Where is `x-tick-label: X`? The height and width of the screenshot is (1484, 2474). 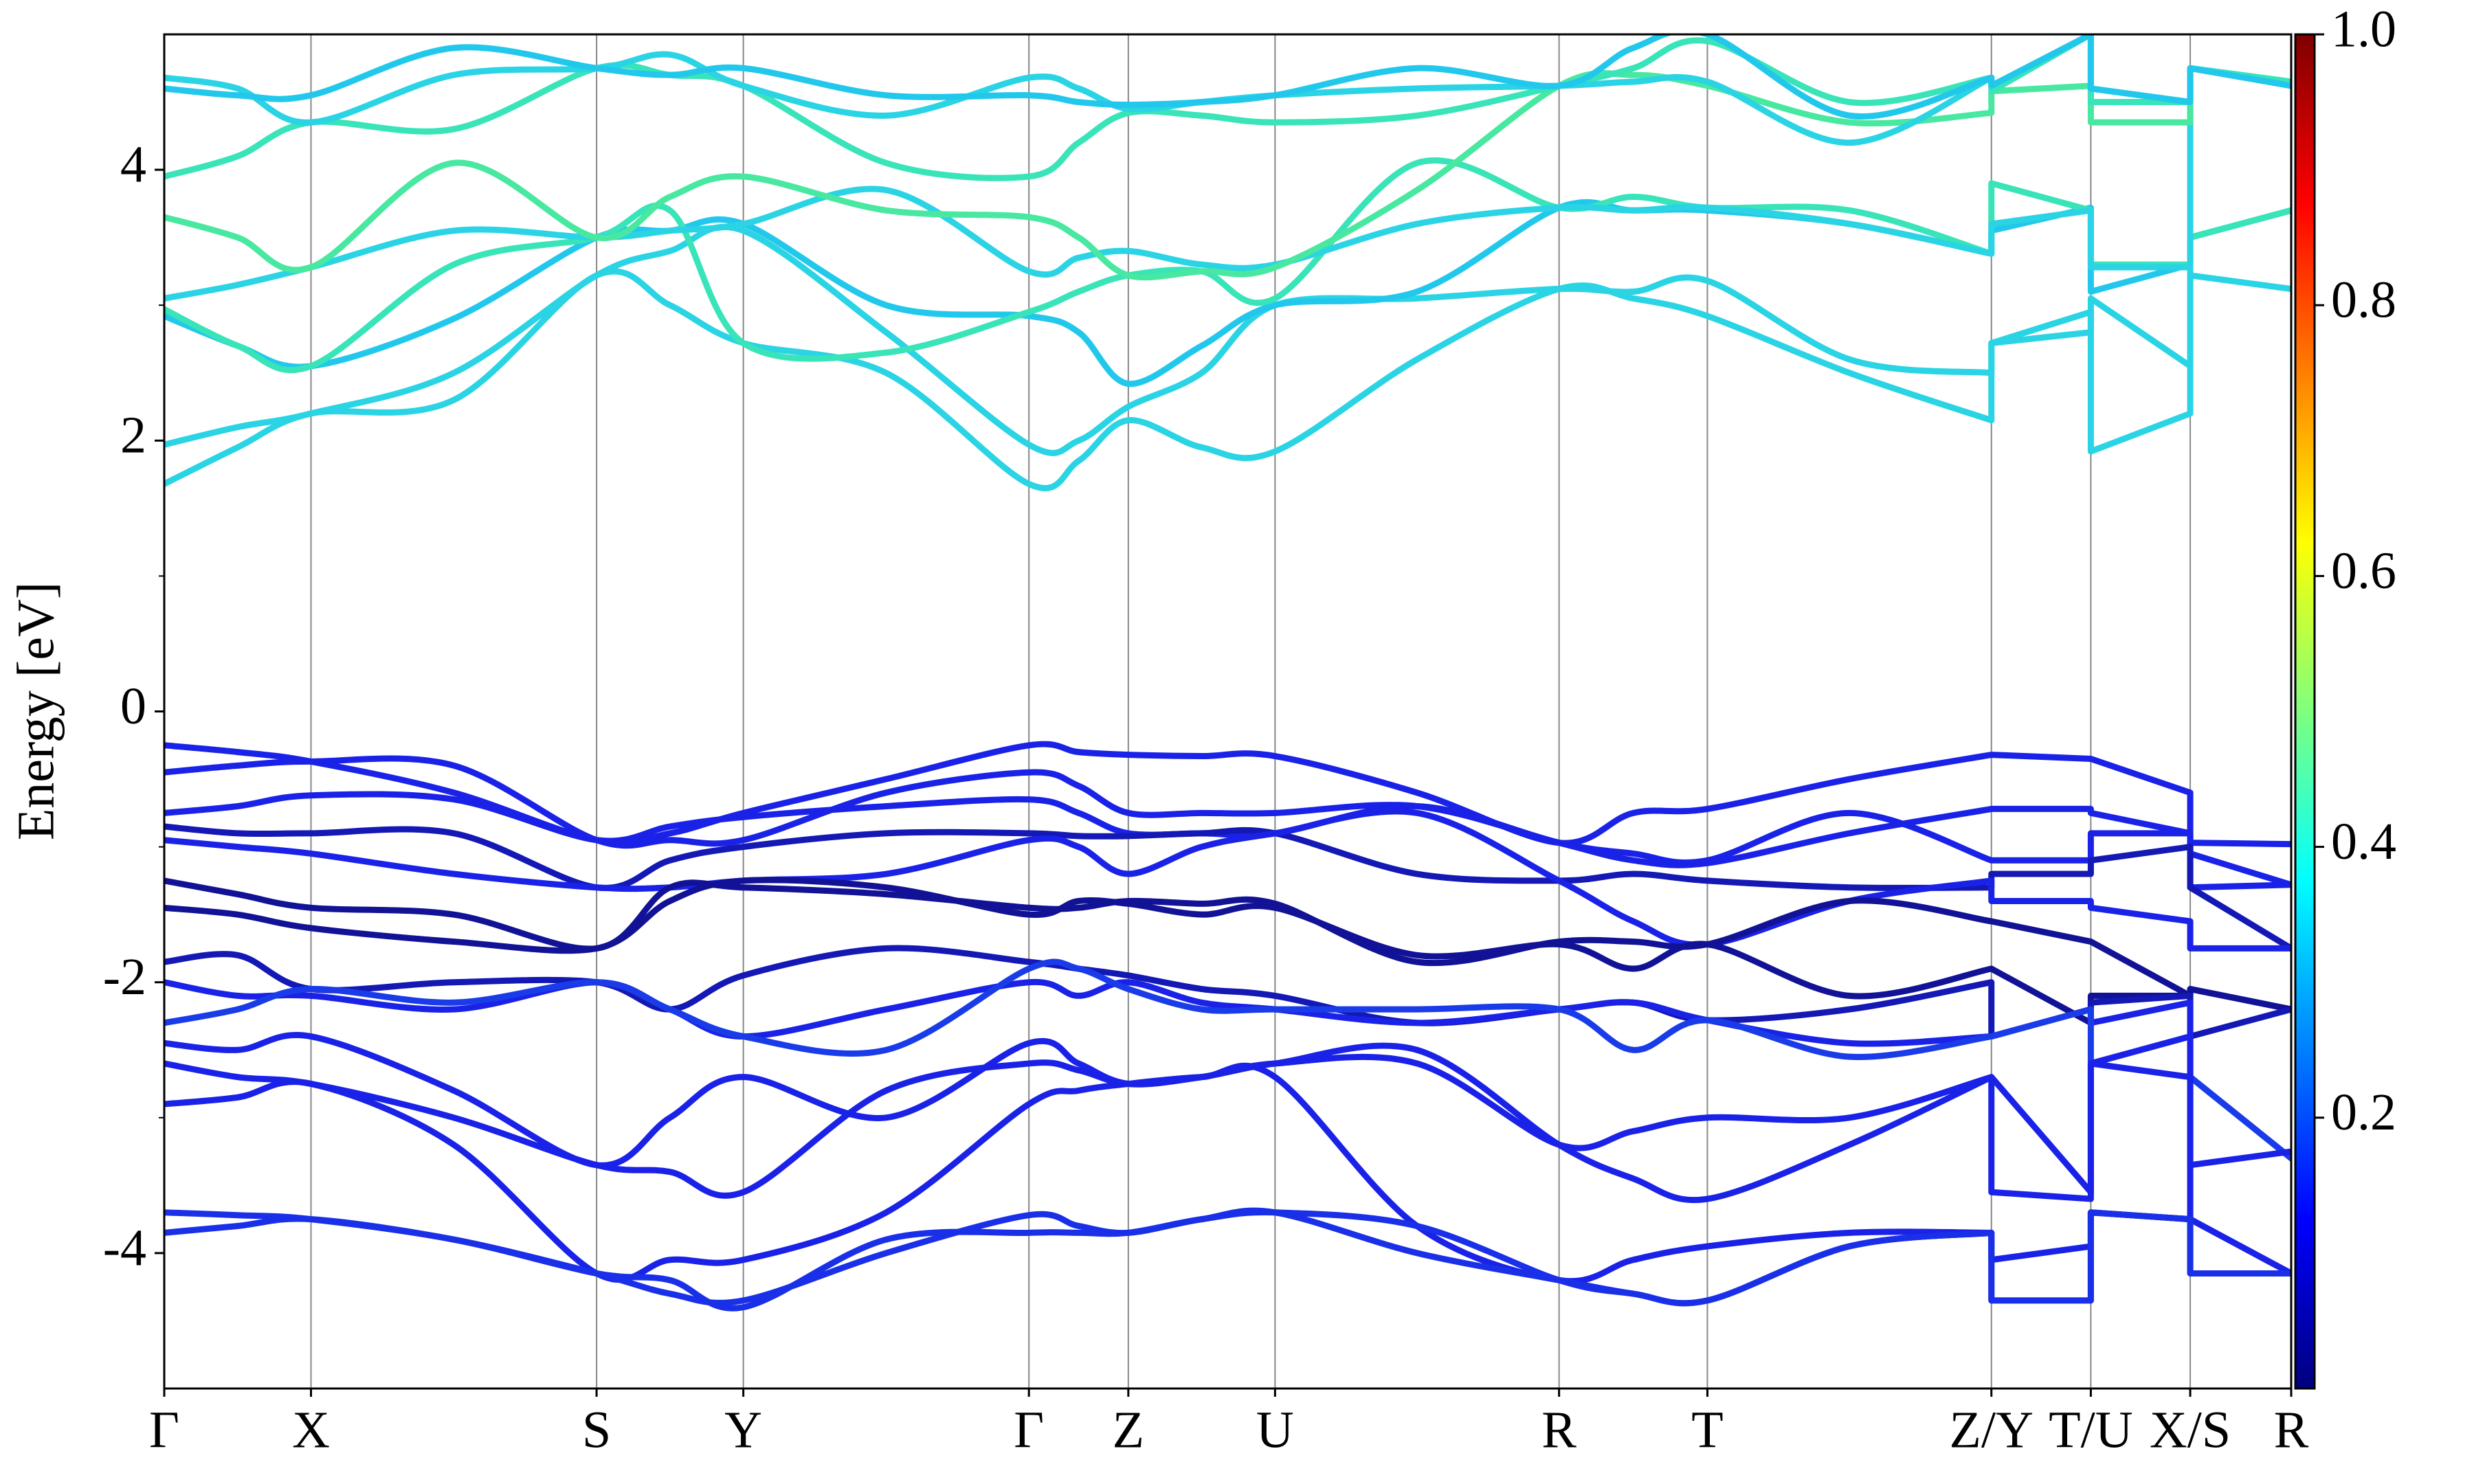
x-tick-label: X is located at coordinates (311, 1430).